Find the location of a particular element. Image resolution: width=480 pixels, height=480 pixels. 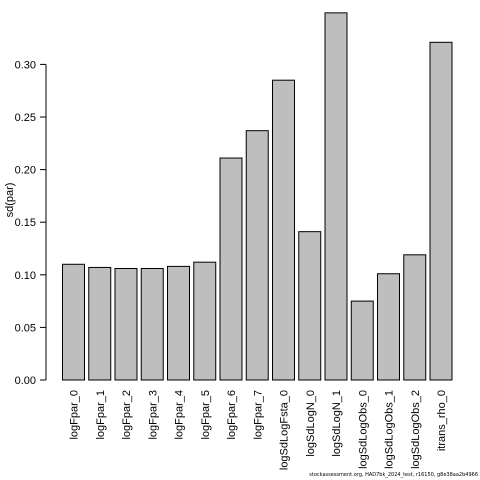

x-tick-label: logFpar_0 is located at coordinates (75, 415).